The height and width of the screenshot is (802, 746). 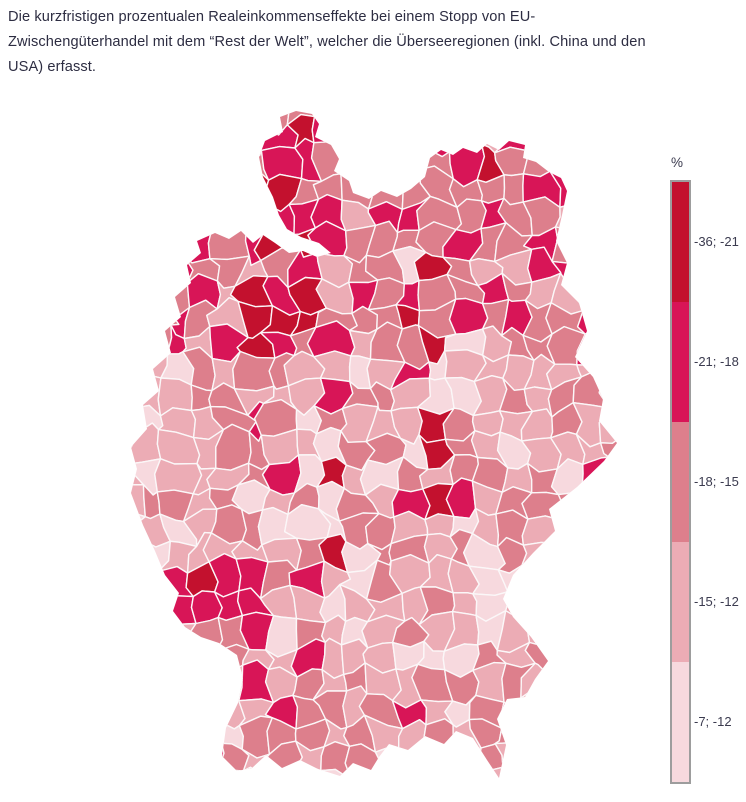 I want to click on legend-unit-label: %, so click(x=677, y=162).